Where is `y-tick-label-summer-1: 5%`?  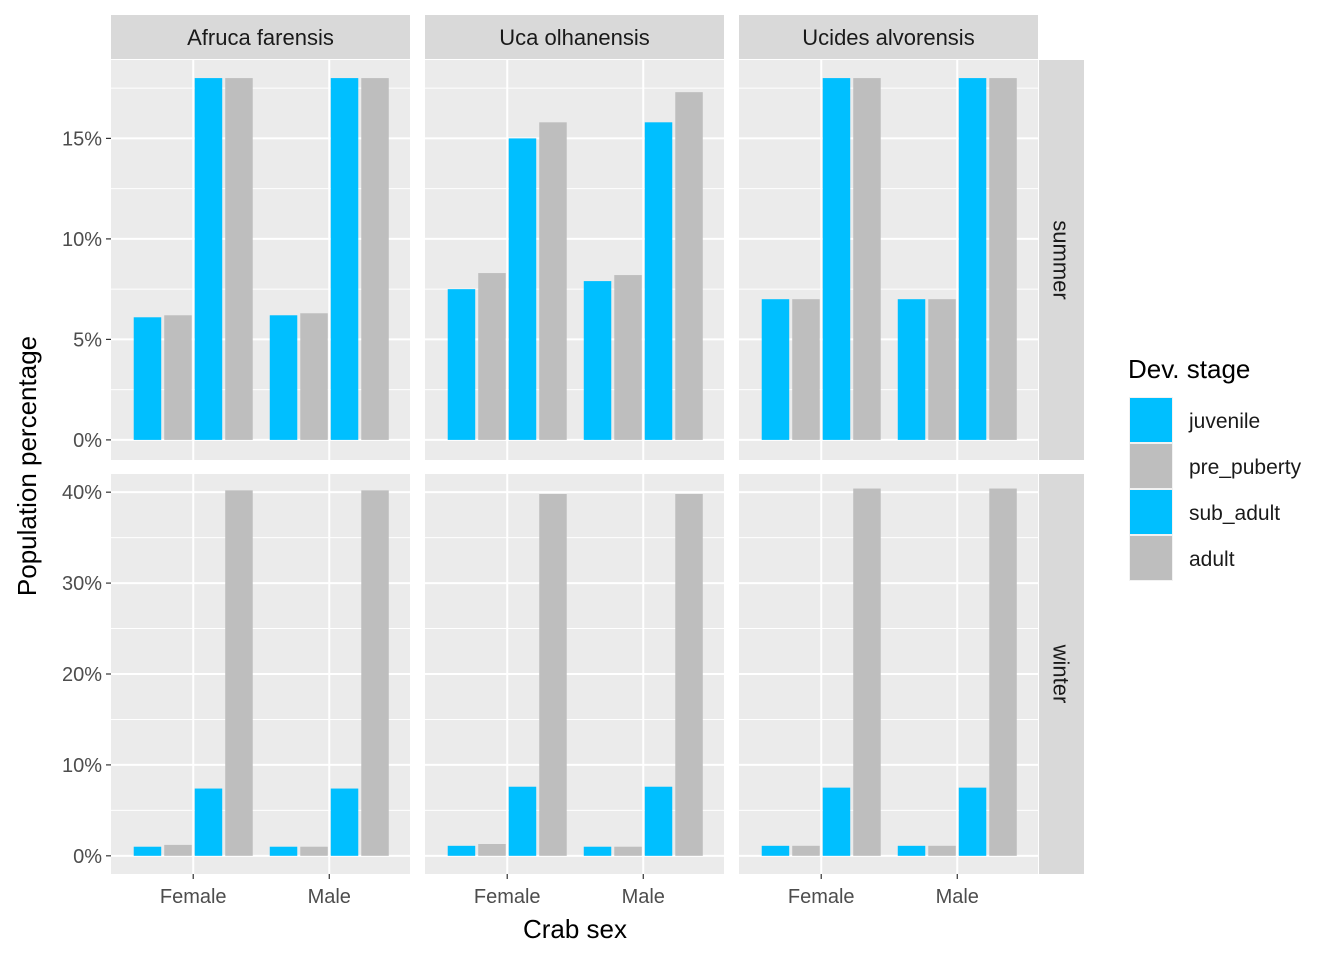 y-tick-label-summer-1: 5% is located at coordinates (87, 340).